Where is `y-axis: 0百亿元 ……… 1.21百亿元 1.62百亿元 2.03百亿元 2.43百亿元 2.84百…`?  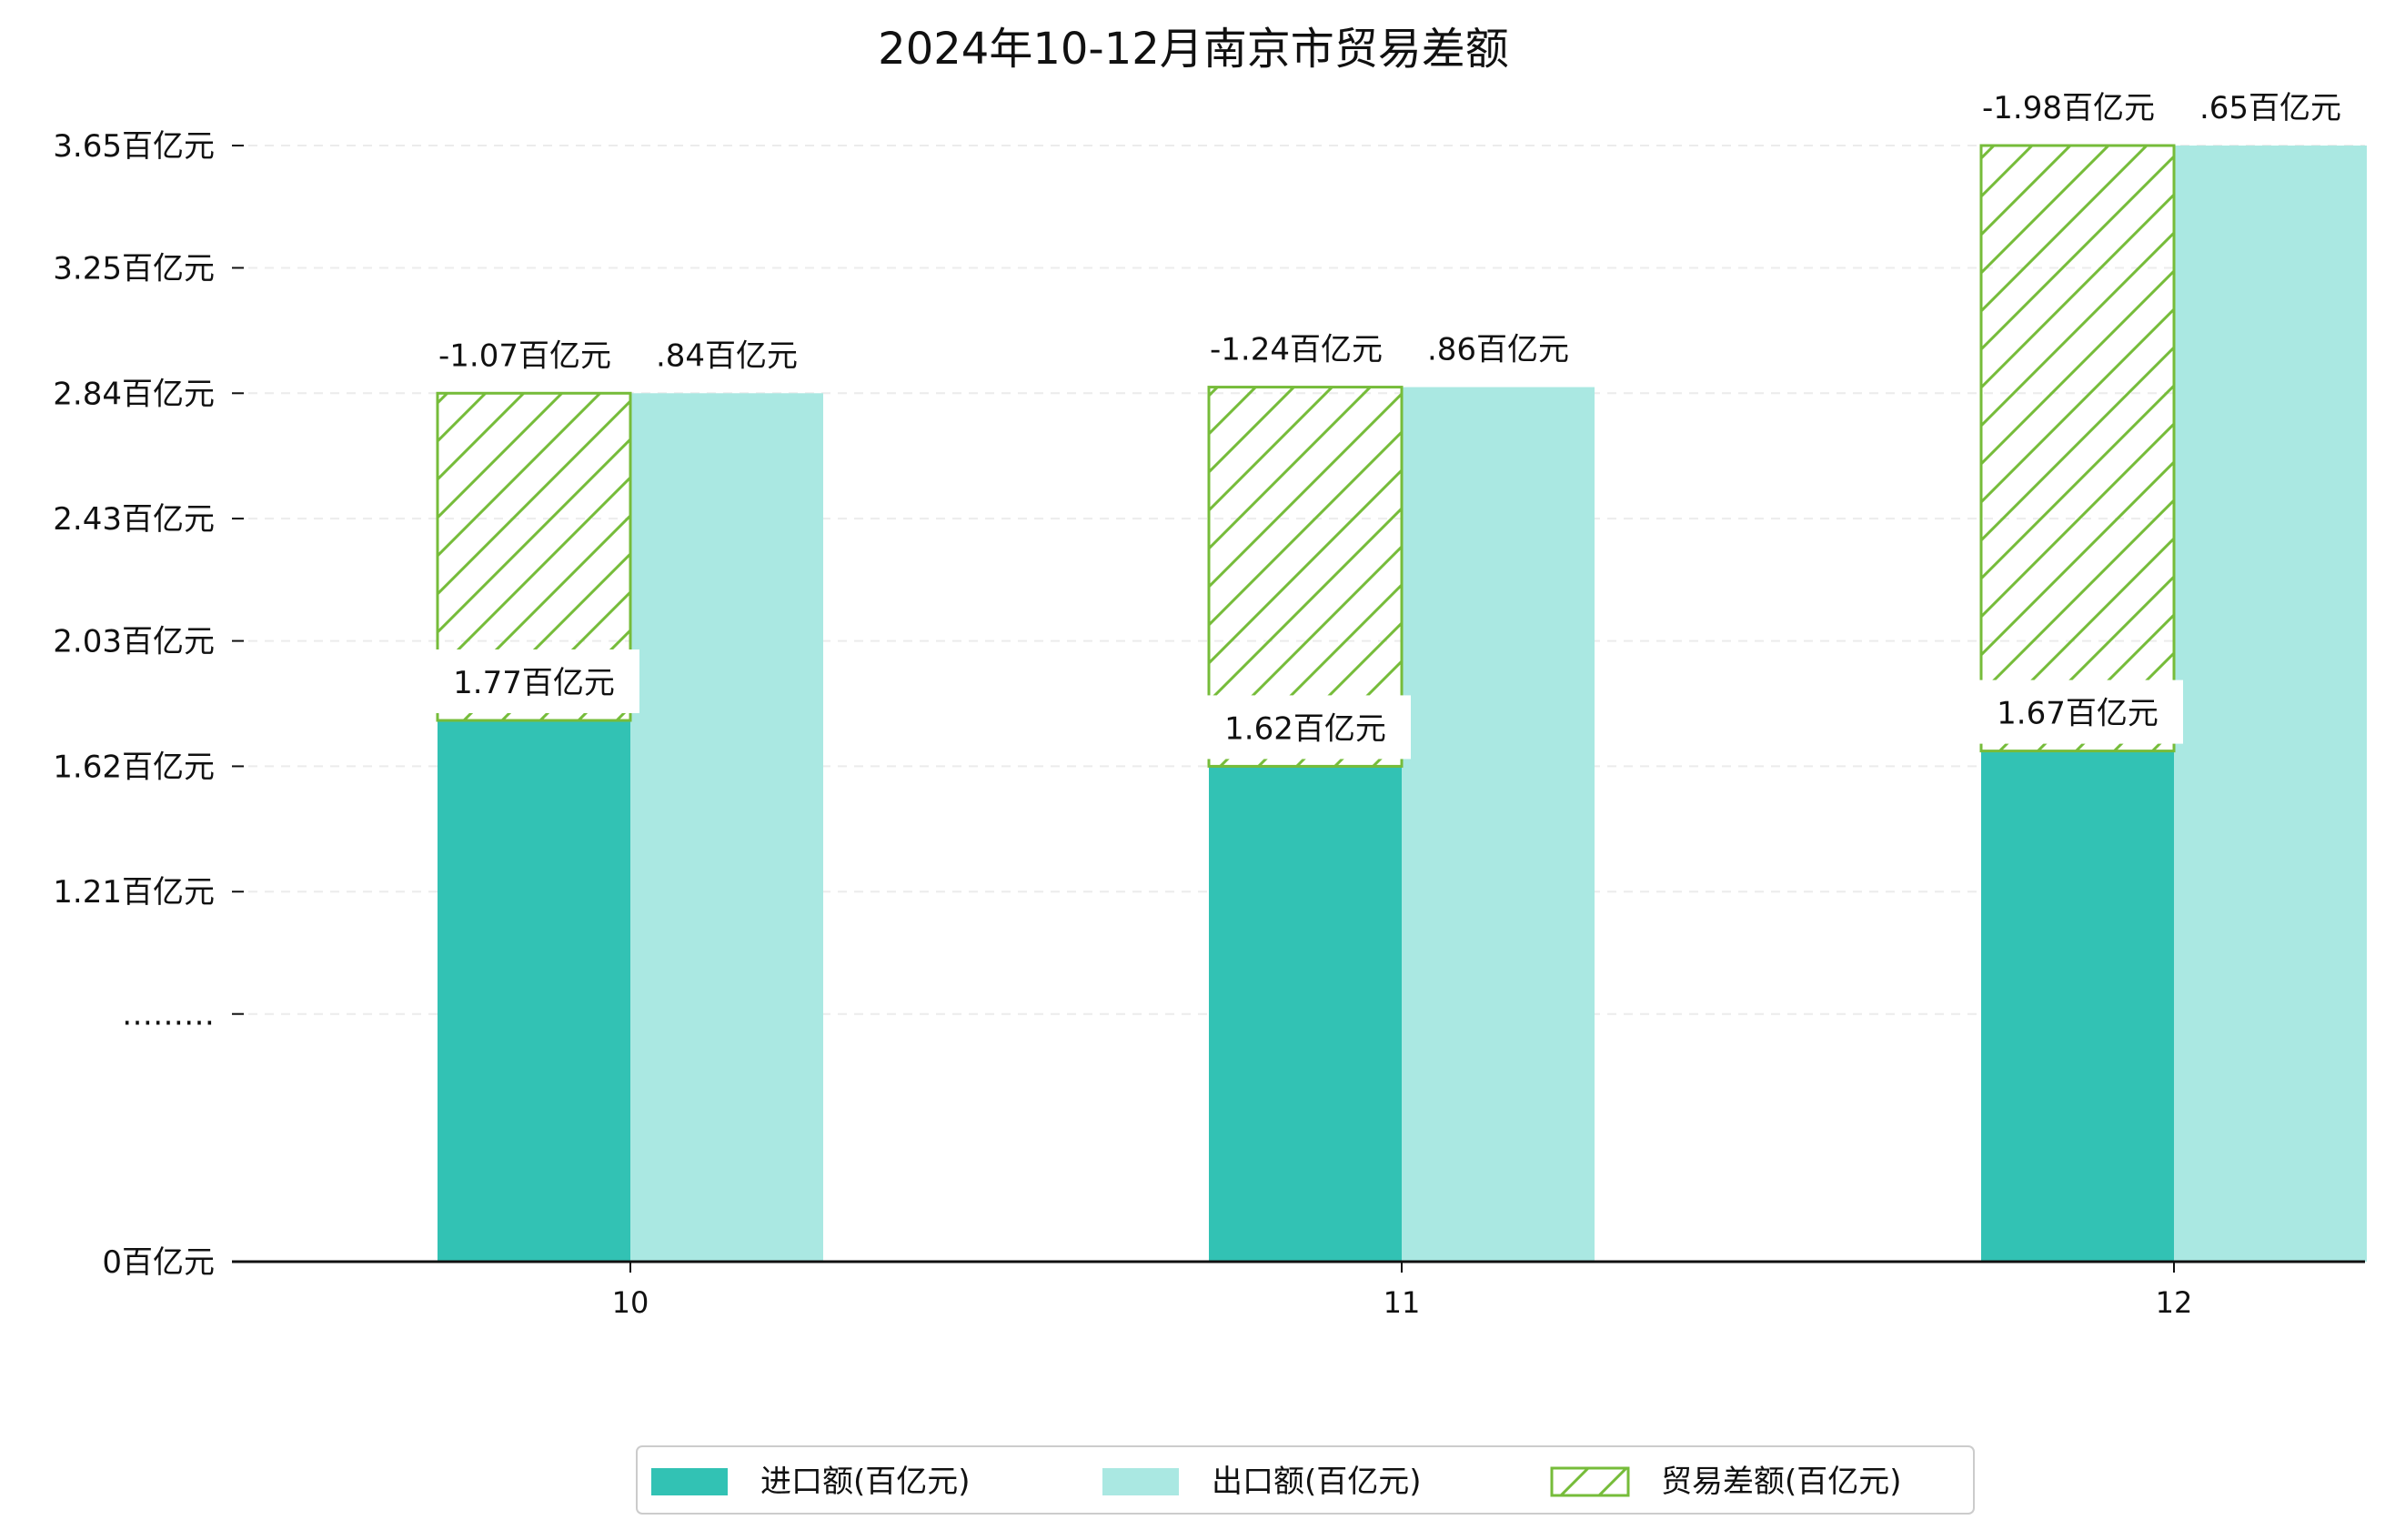 y-axis: 0百亿元 ……… 1.21百亿元 1.62百亿元 2.03百亿元 2.43百亿元 2.84百… is located at coordinates (148, 704).